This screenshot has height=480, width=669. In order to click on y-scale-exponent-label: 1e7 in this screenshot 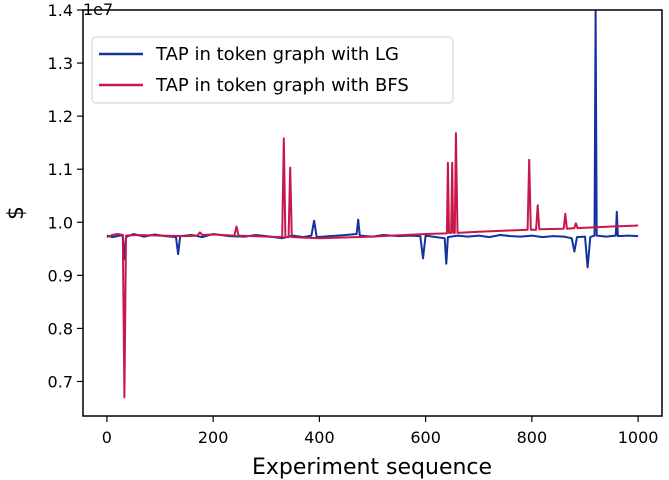, I will do `click(98, 9)`.